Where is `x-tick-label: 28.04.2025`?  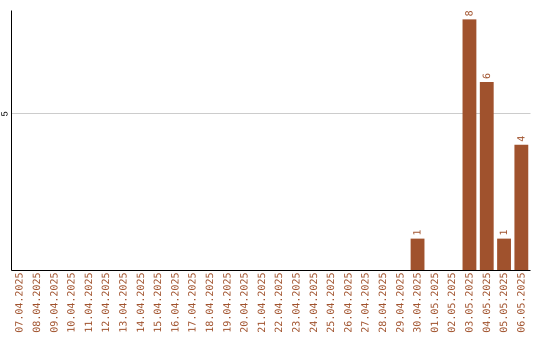
x-tick-label: 28.04.2025 is located at coordinates (383, 302).